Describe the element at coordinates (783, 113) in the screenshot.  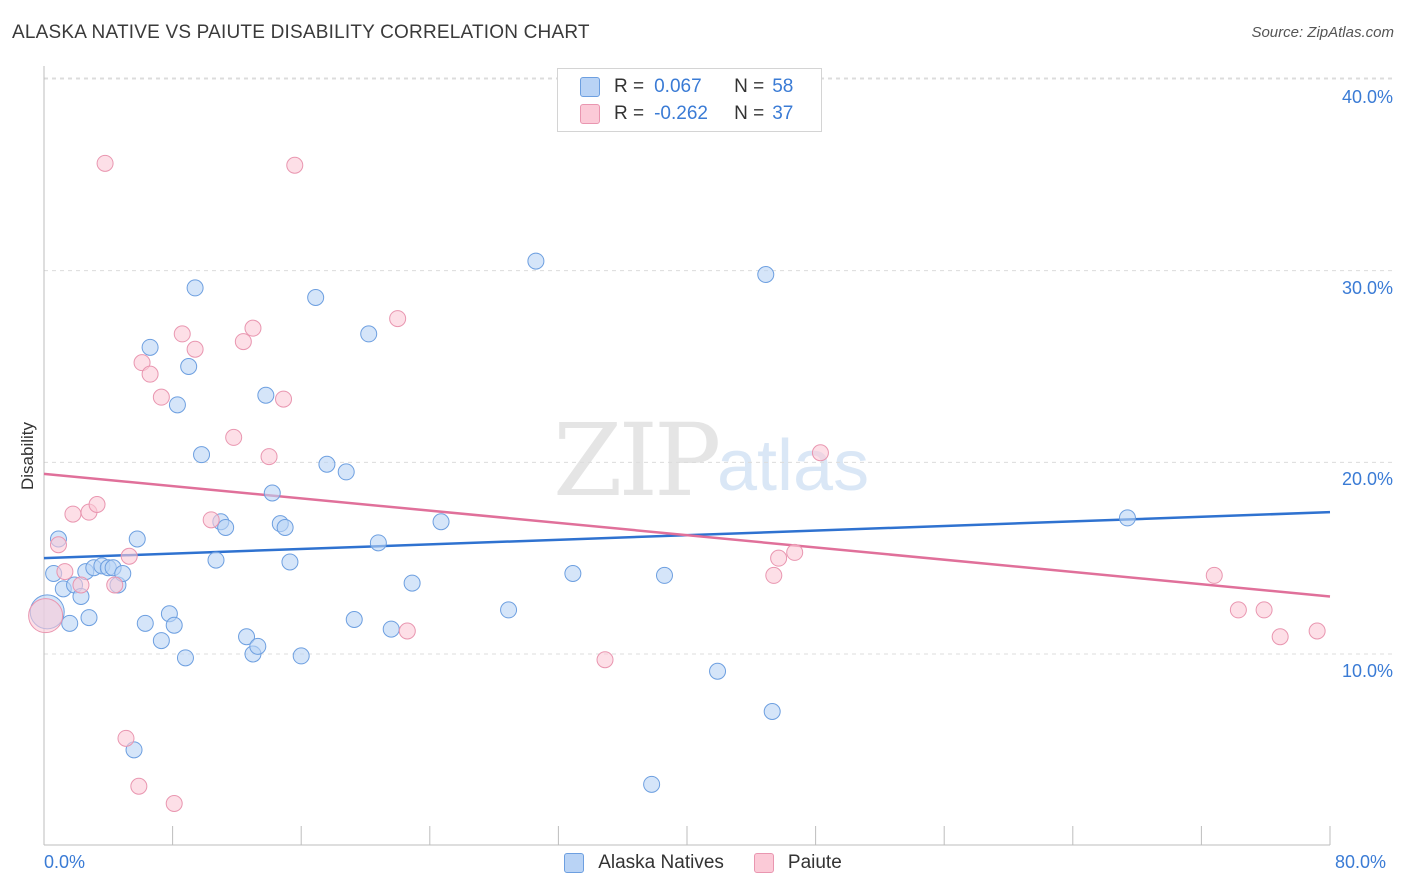
I see `n-value: 37` at that location.